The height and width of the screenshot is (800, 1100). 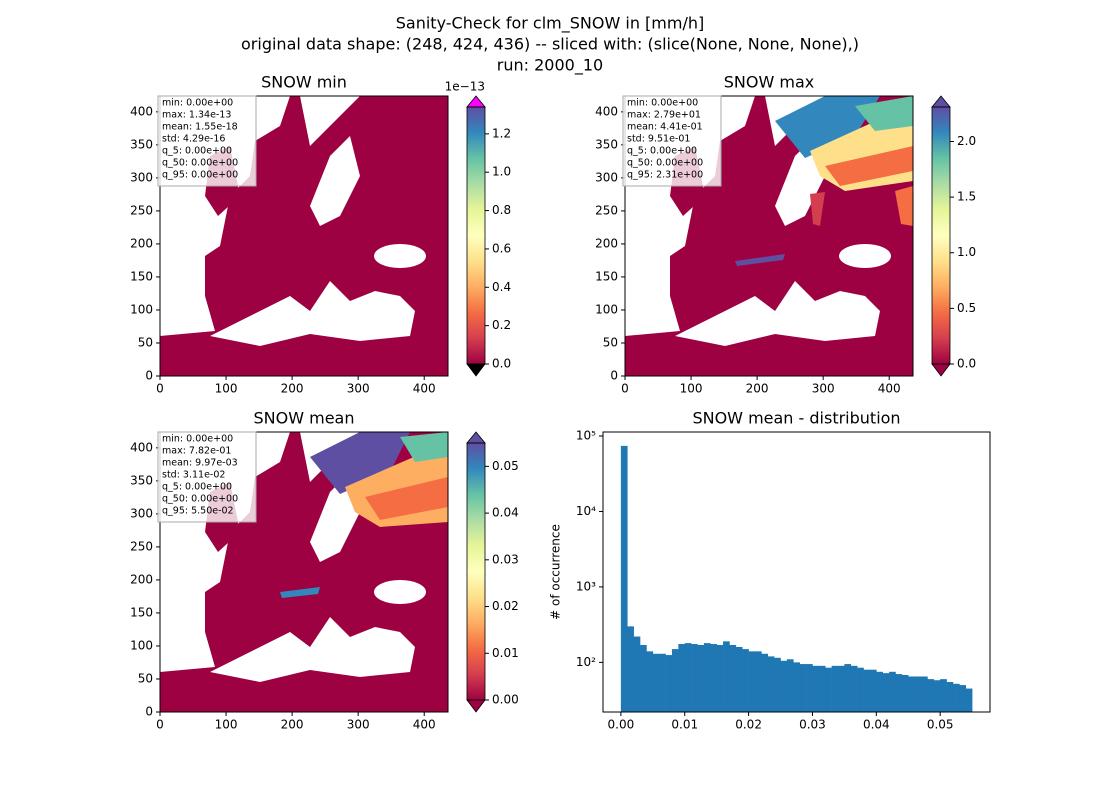 I want to click on stats-text: min: 0.00e+00, so click(x=197, y=103).